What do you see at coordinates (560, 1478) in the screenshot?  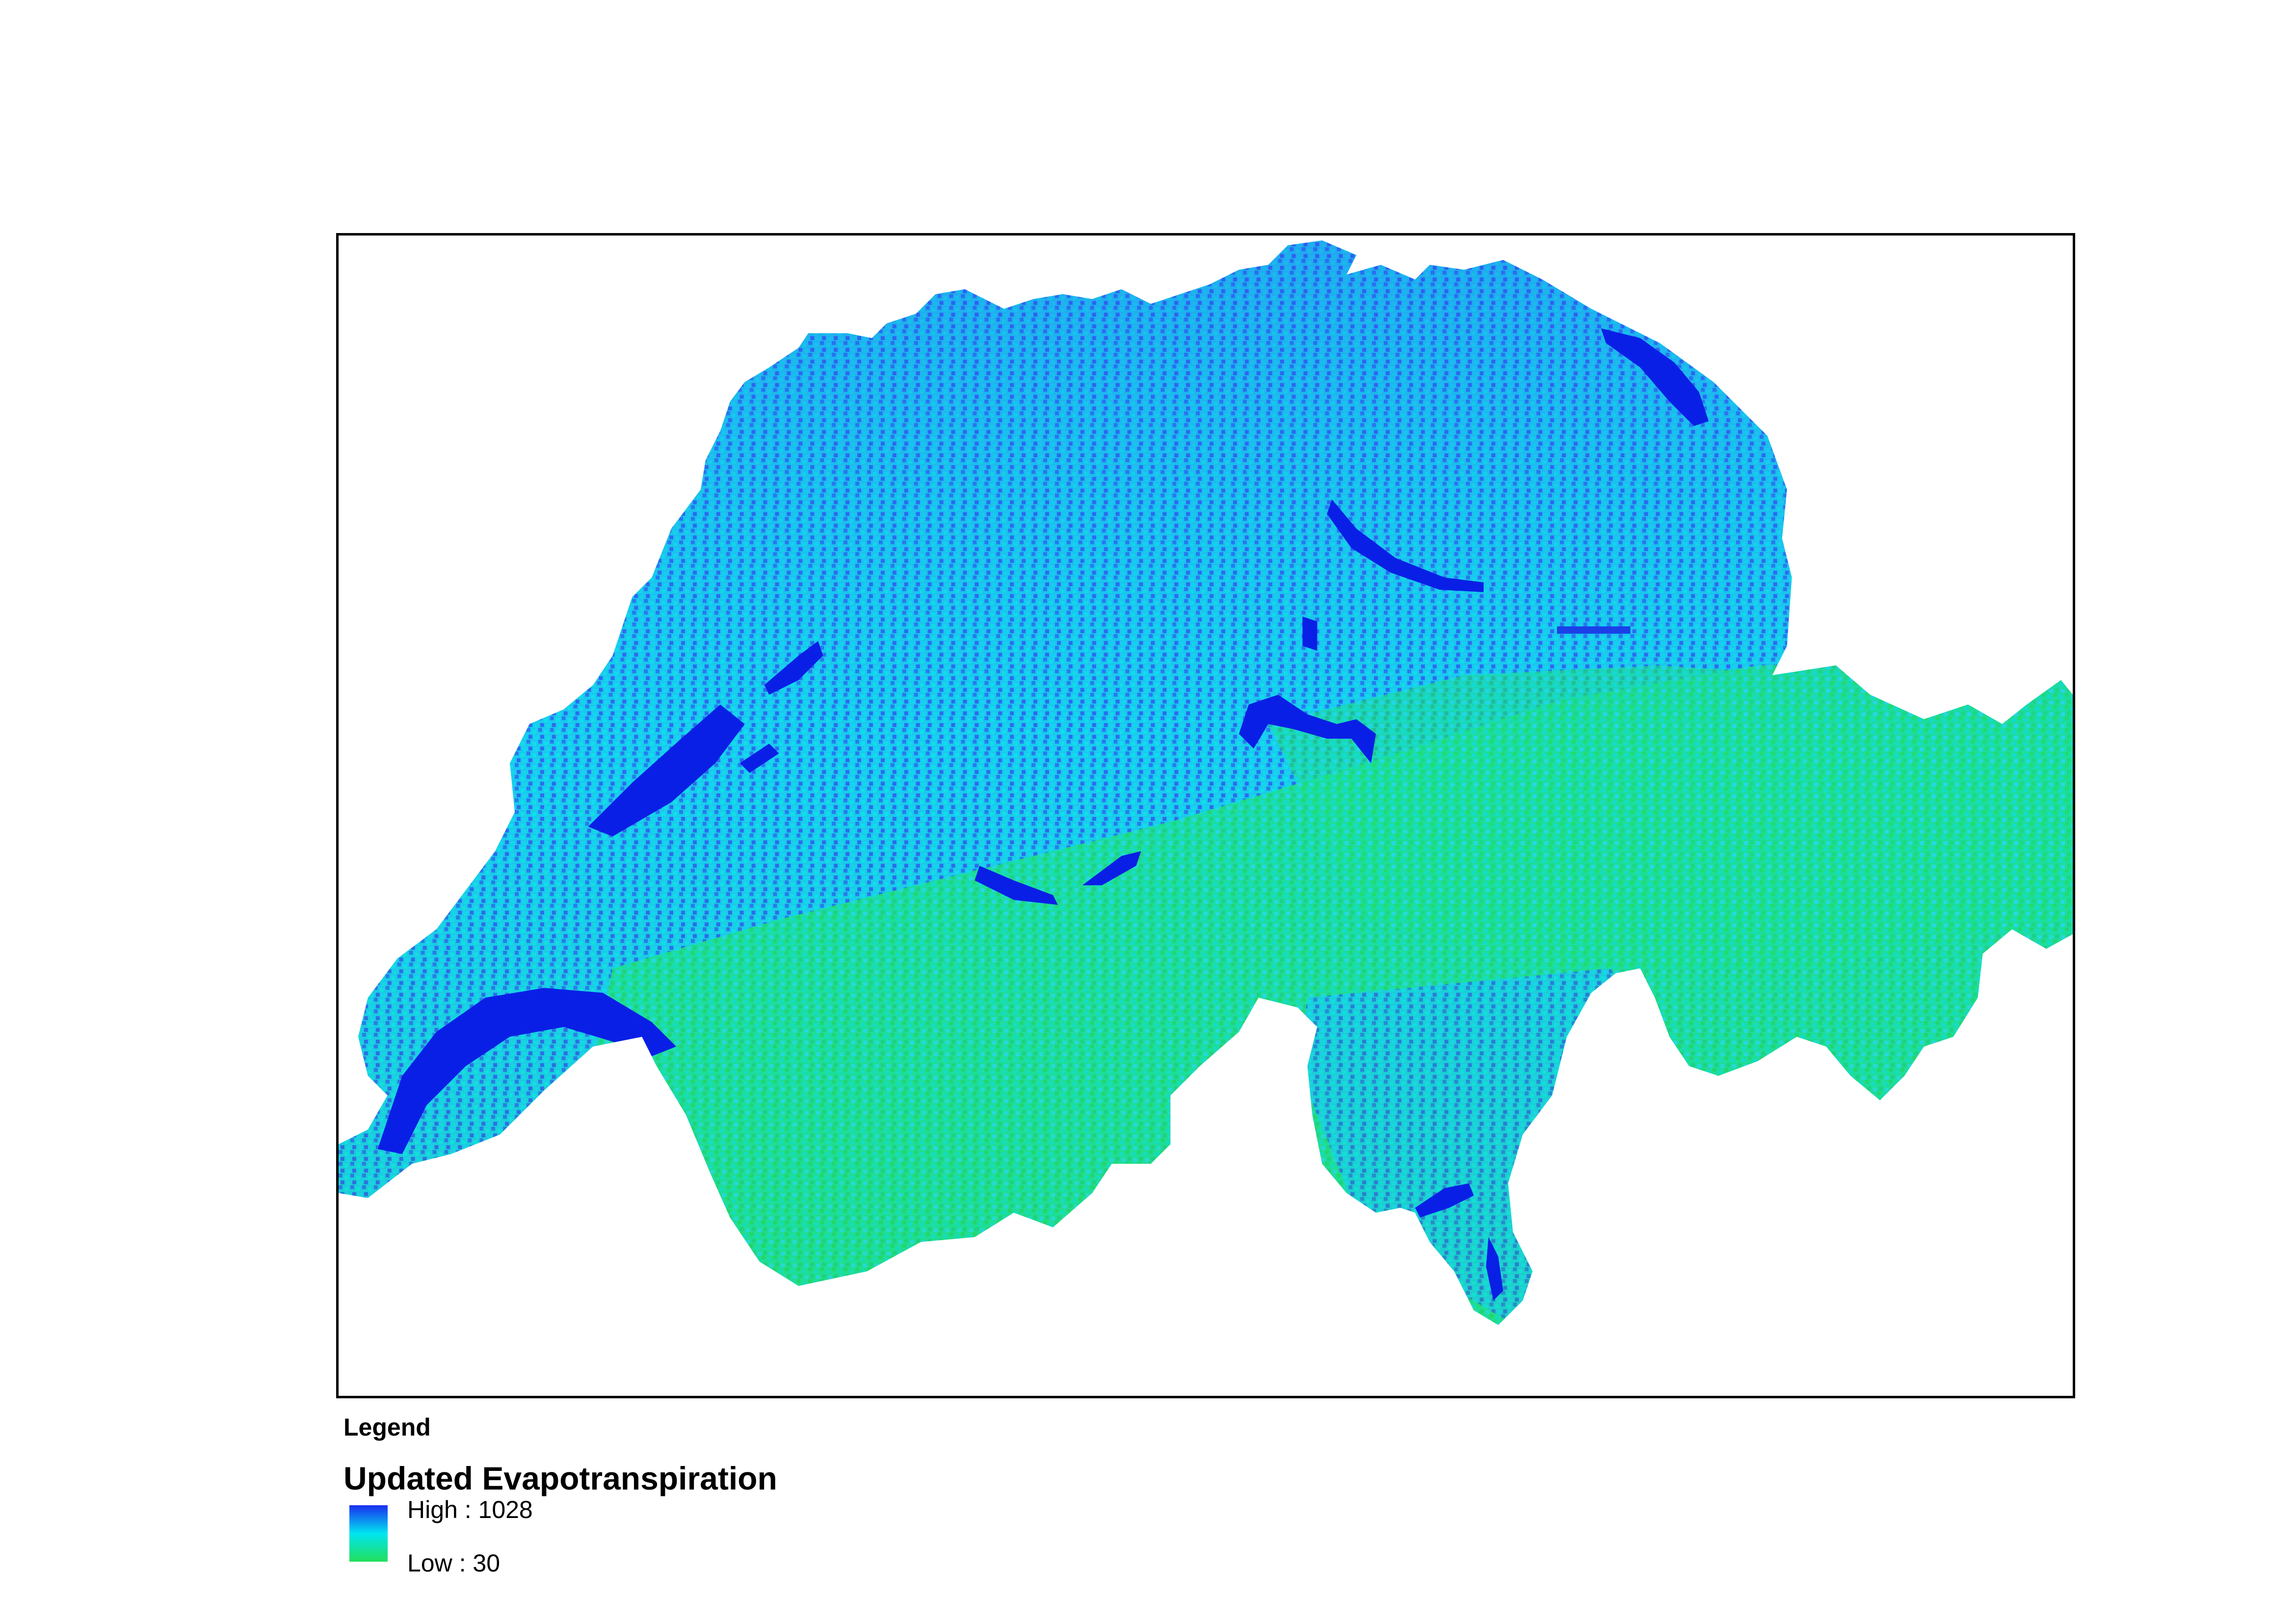 I see `legend-layer-title: Updated Evapotranspiration` at bounding box center [560, 1478].